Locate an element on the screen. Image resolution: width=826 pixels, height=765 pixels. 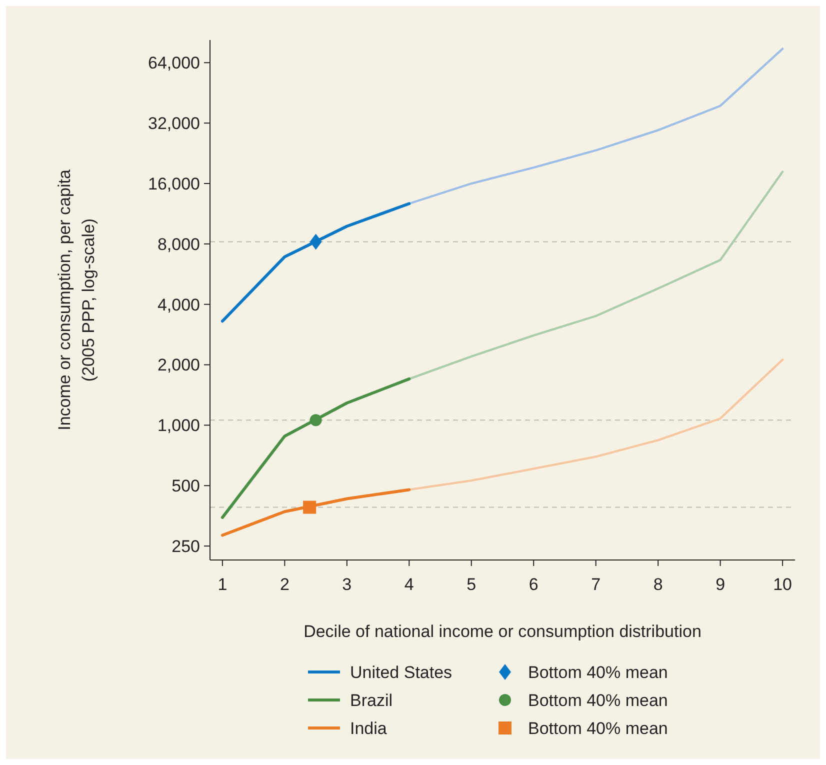
y-tick-label: 8,000 is located at coordinates (178, 244).